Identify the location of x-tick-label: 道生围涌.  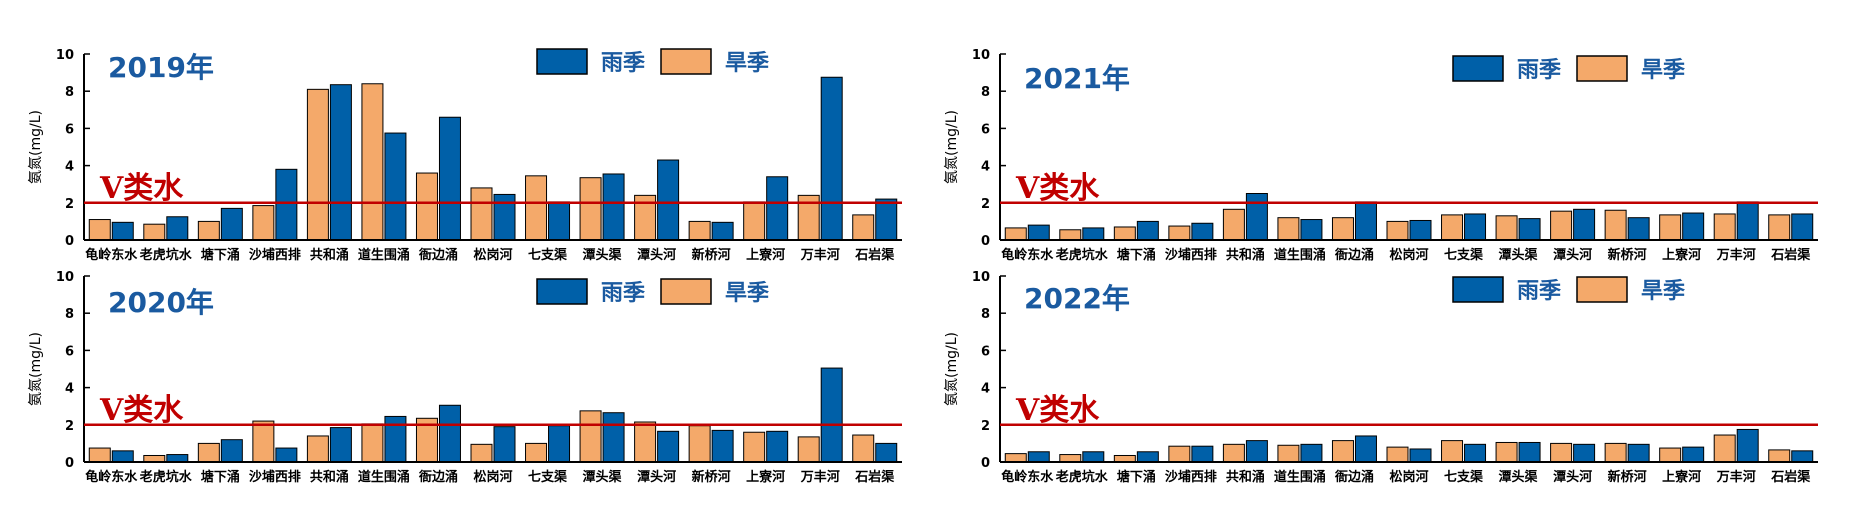
(384, 477).